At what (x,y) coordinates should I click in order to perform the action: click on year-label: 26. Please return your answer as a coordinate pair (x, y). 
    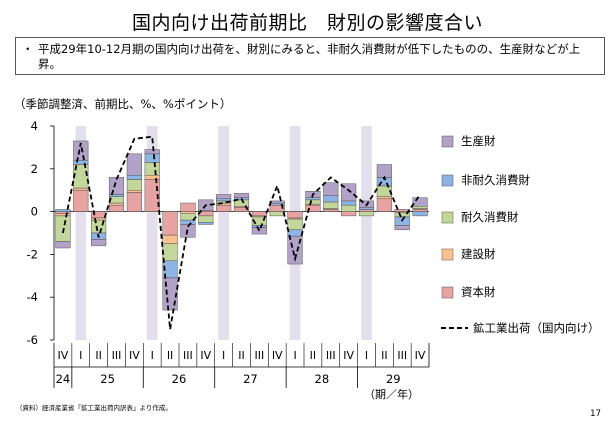
    Looking at the image, I should click on (179, 379).